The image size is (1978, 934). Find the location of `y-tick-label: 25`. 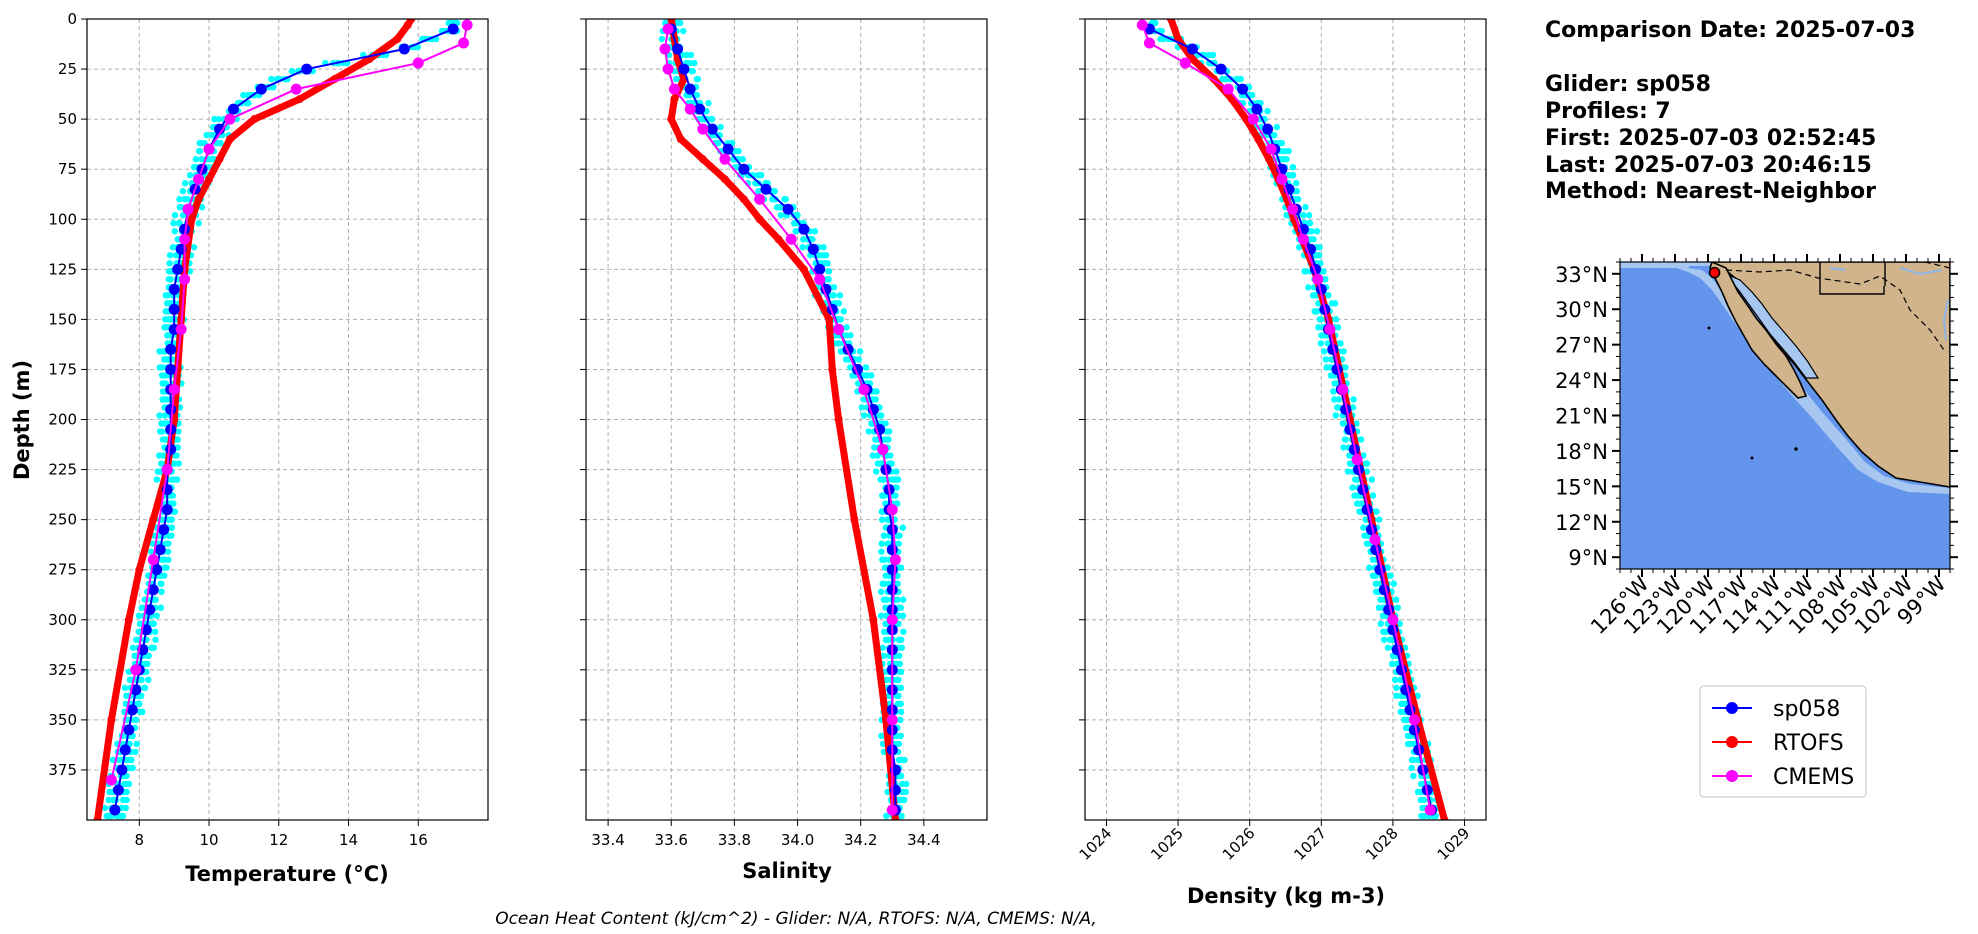

y-tick-label: 25 is located at coordinates (67, 69).